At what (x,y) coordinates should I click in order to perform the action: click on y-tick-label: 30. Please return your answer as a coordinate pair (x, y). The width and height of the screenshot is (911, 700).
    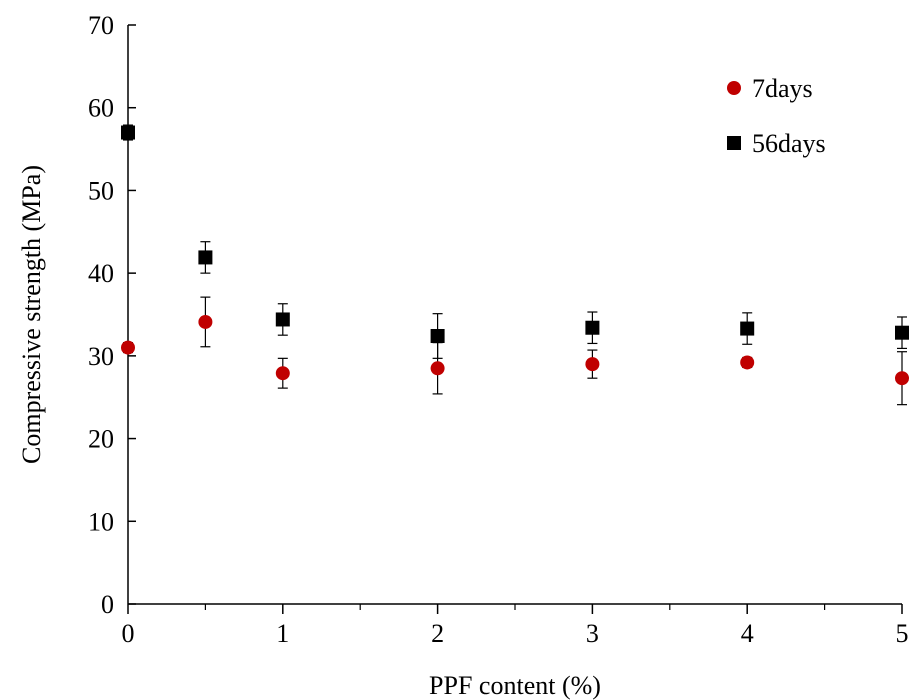
    Looking at the image, I should click on (101, 356).